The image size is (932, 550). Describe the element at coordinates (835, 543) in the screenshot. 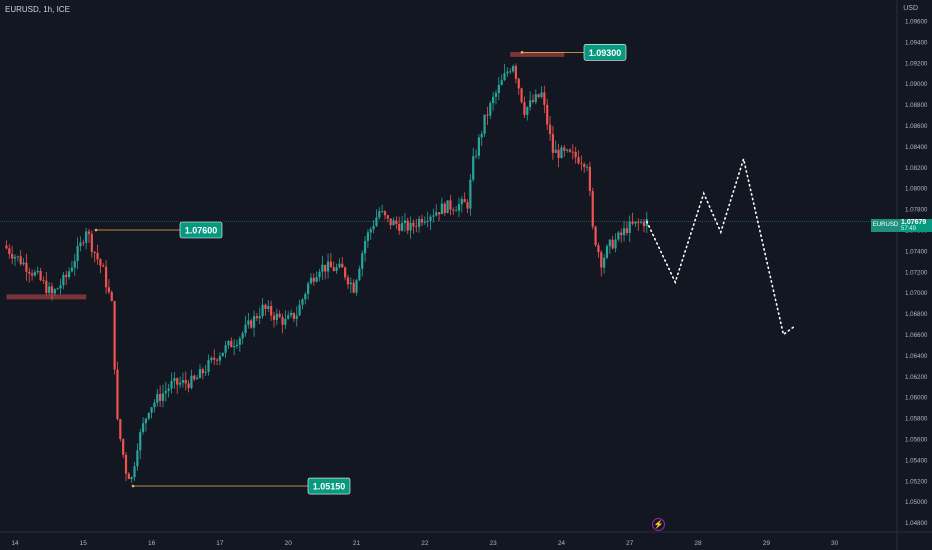

I see `x-tick-label: 30` at that location.